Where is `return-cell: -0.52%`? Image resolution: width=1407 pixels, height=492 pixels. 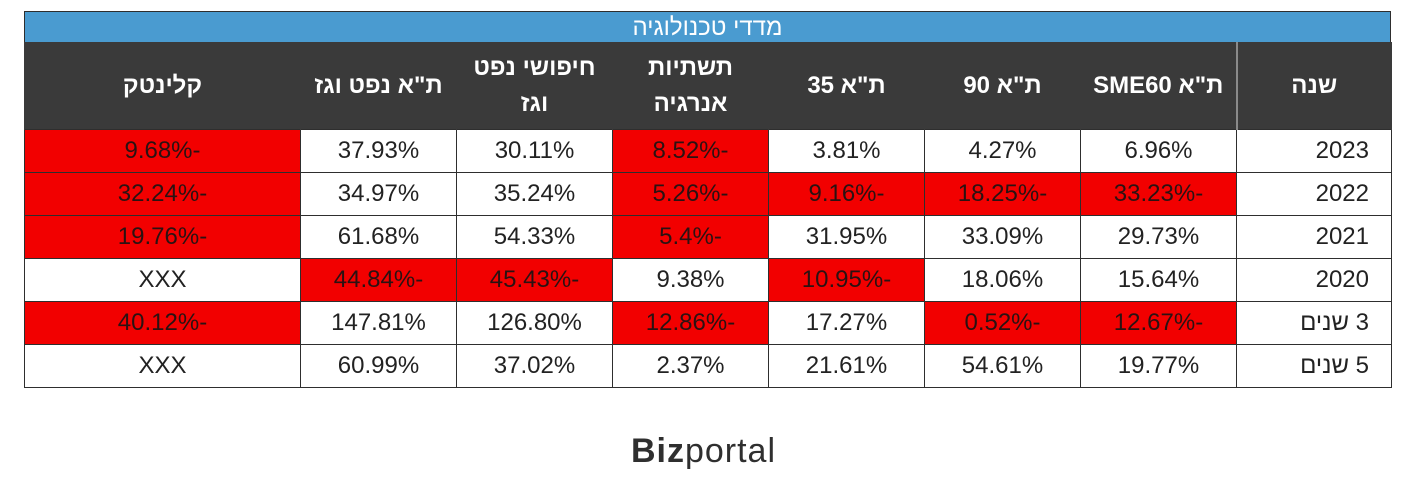 return-cell: -0.52% is located at coordinates (1002, 323).